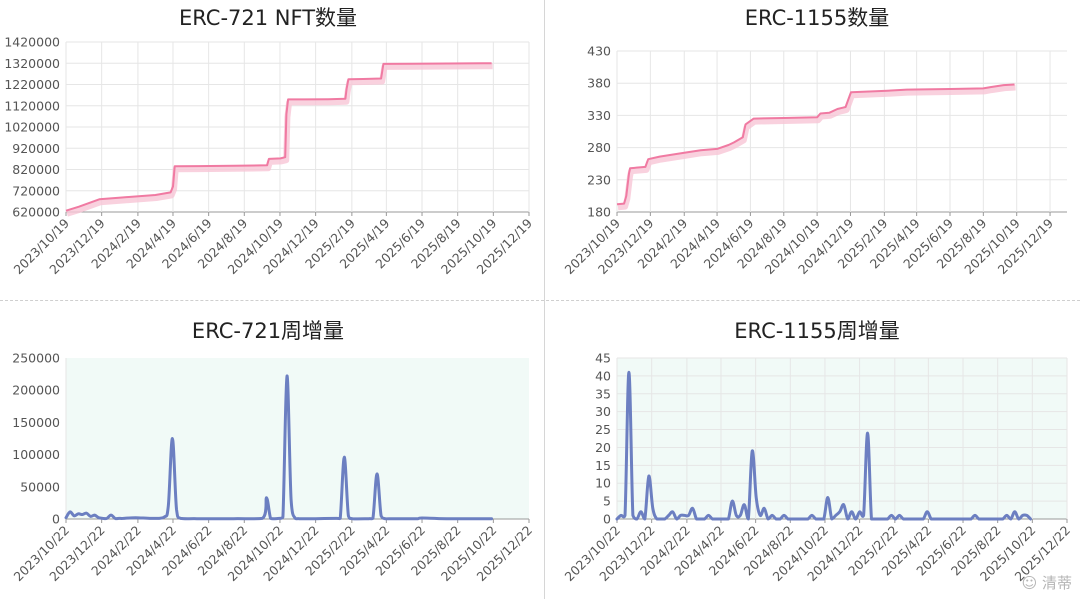 The width and height of the screenshot is (1080, 599). What do you see at coordinates (36, 422) in the screenshot?
I see `y-tick-label: 150000` at bounding box center [36, 422].